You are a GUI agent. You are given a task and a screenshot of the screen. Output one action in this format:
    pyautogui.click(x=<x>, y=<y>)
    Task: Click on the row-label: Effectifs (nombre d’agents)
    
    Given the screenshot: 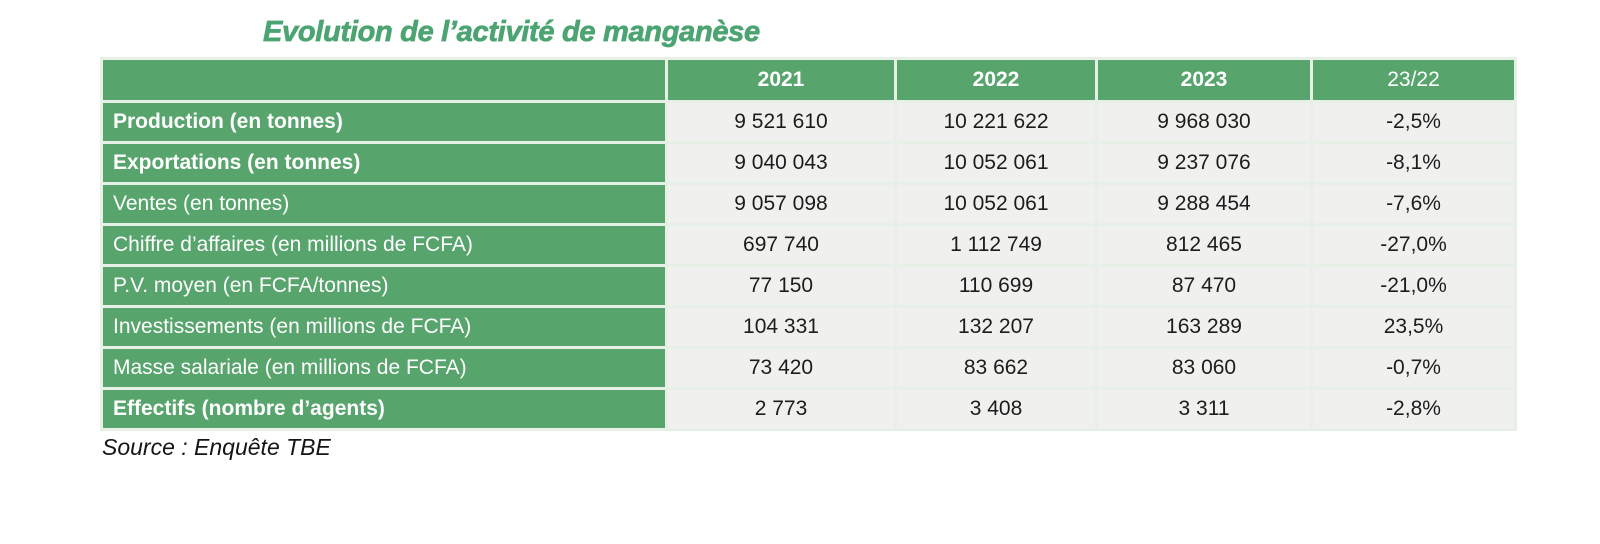 What is the action you would take?
    pyautogui.click(x=384, y=409)
    